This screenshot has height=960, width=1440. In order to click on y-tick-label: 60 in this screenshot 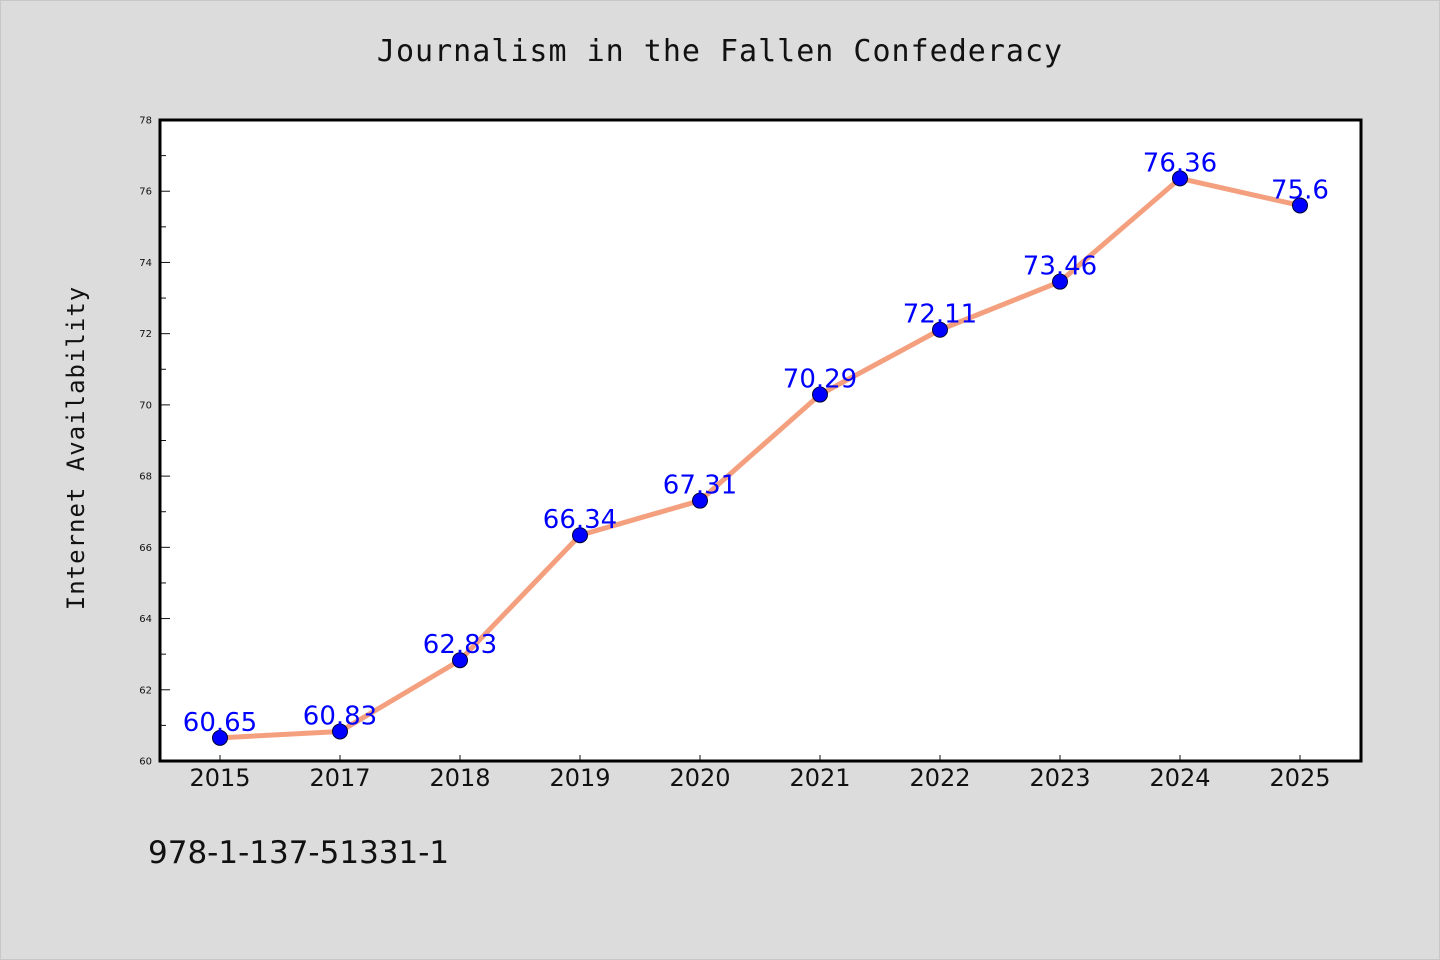, I will do `click(145, 762)`.